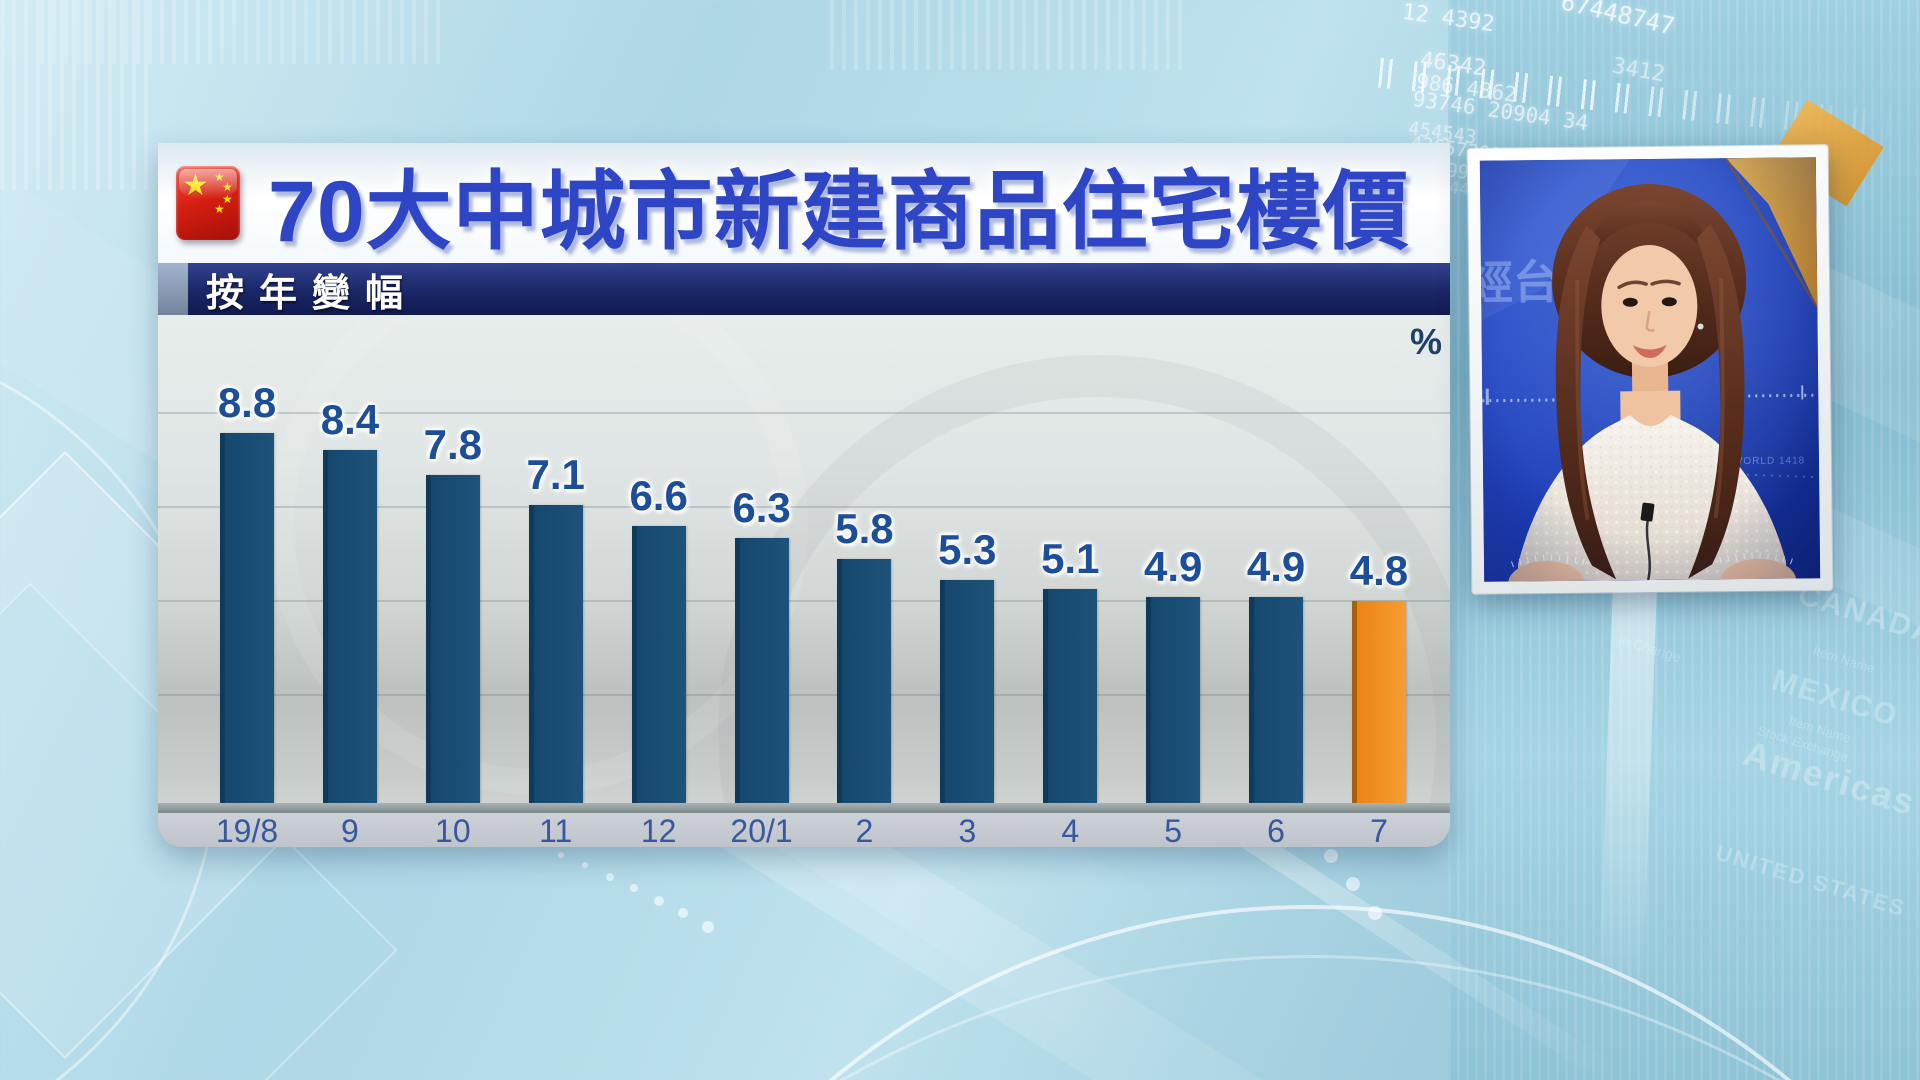 Image resolution: width=1920 pixels, height=1080 pixels. What do you see at coordinates (1650, 648) in the screenshot?
I see `background-faint-text: in Change` at bounding box center [1650, 648].